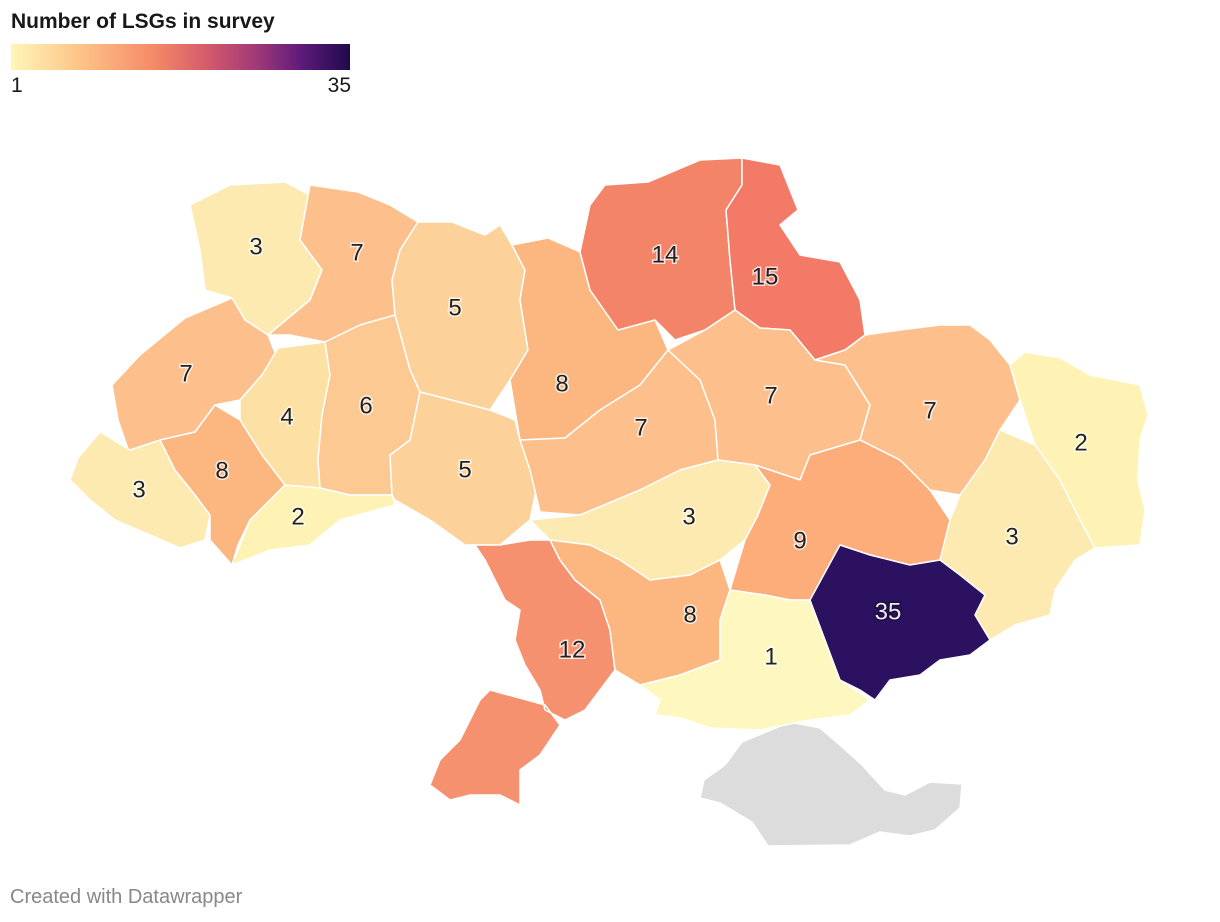 The image size is (1220, 922). Describe the element at coordinates (339, 85) in the screenshot. I see `legend-max-label: 35` at that location.